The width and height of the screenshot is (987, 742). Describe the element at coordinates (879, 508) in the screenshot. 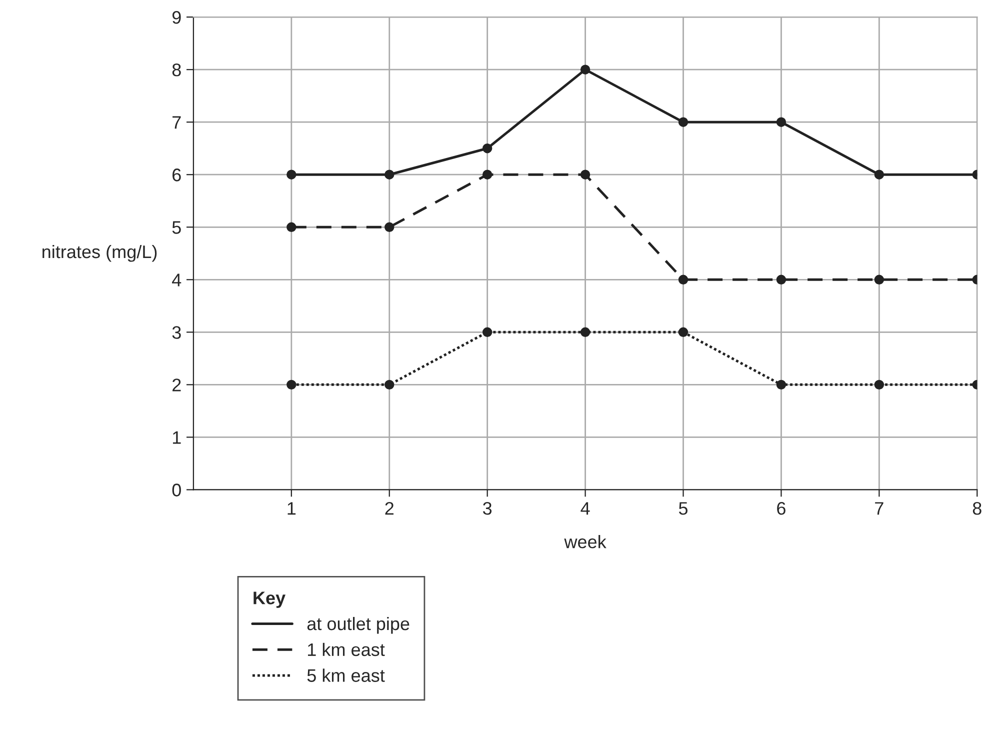

I see `x-tick-label: 7` at that location.